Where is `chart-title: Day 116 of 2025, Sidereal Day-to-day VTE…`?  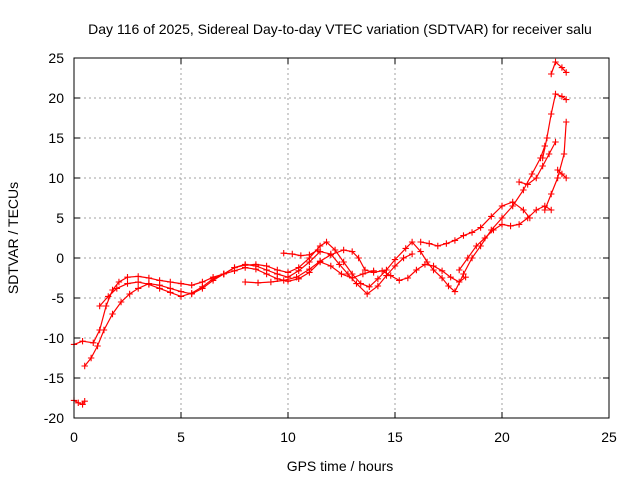 chart-title: Day 116 of 2025, Sidereal Day-to-day VTE… is located at coordinates (340, 29).